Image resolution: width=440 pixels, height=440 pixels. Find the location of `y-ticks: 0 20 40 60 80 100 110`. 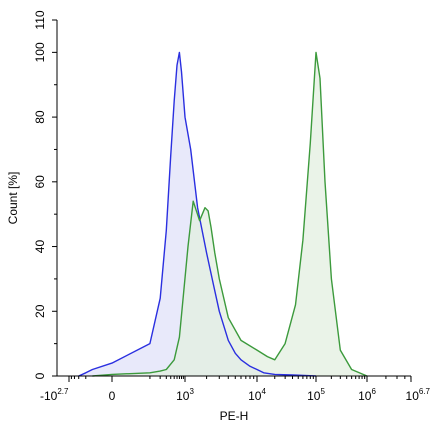

y-ticks: 0 20 40 60 80 100 110 is located at coordinates (45, 194).